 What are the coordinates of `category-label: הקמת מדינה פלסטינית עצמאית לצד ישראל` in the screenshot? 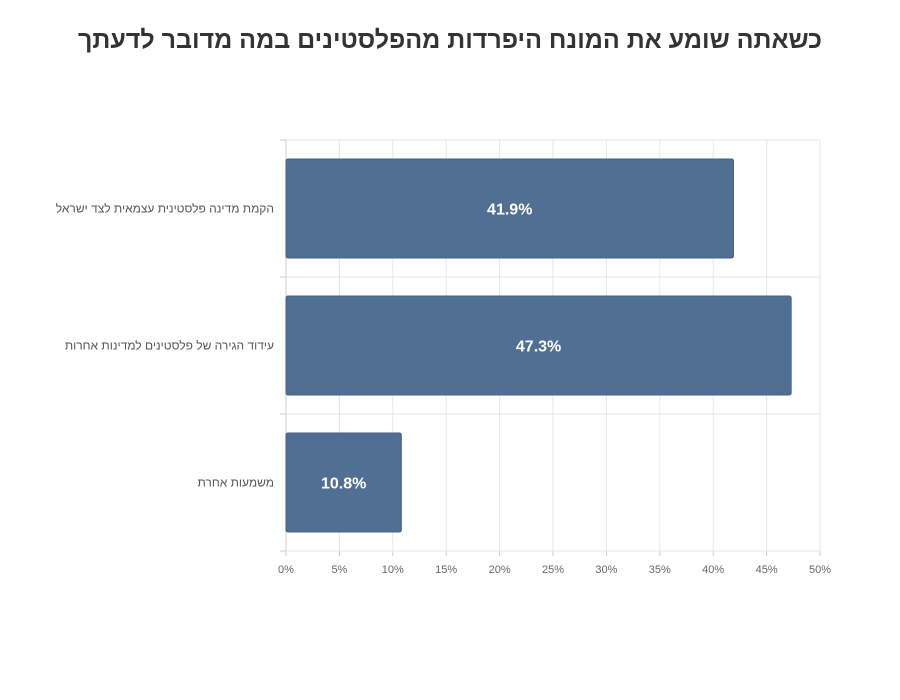 It's located at (165, 209).